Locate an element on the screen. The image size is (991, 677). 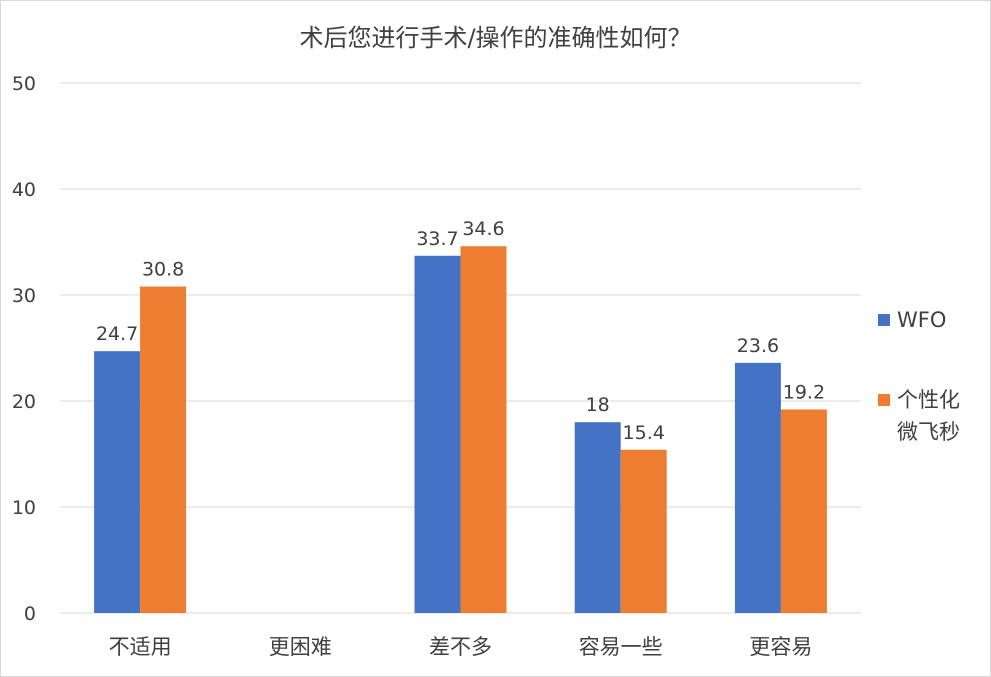
data-label: 34.6 is located at coordinates (483, 229).